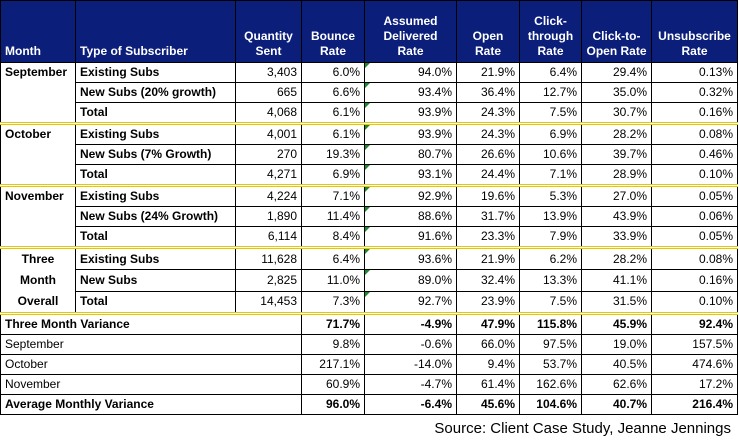 Image resolution: width=739 pixels, height=443 pixels. I want to click on bounce-cell: 217.1%, so click(333, 364).